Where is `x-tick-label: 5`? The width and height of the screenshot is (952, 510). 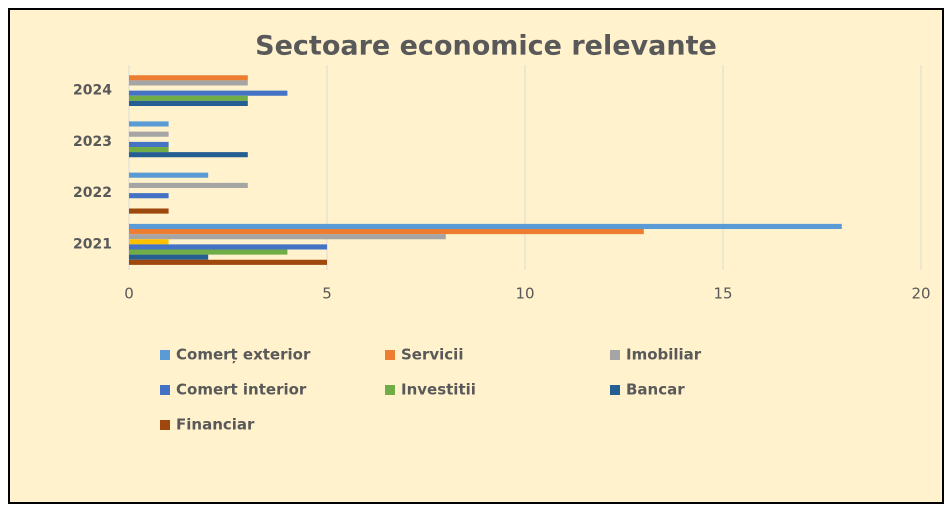 x-tick-label: 5 is located at coordinates (327, 294).